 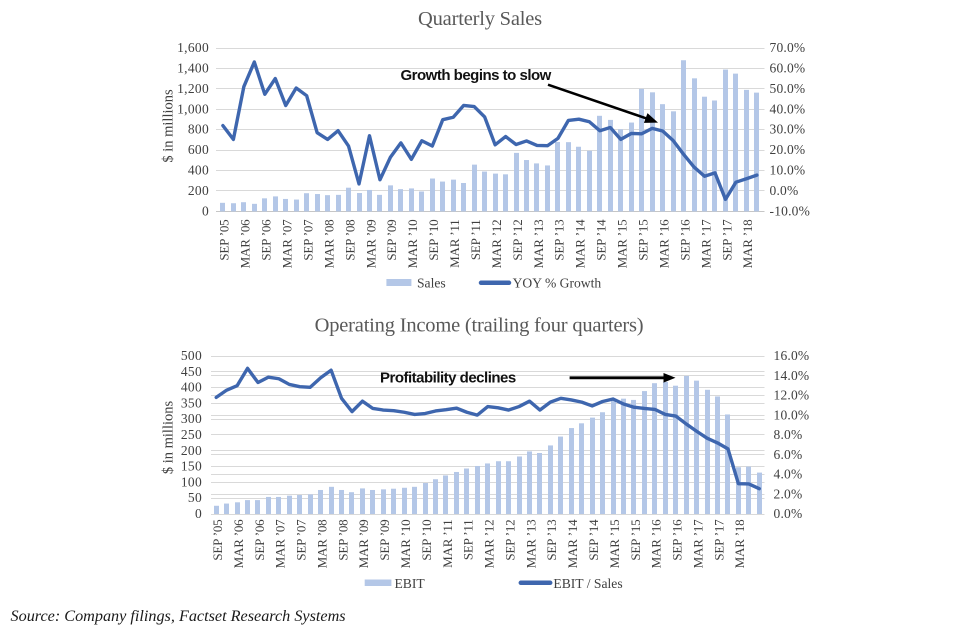 What do you see at coordinates (193, 47) in the screenshot?
I see `svg-text: 1,600` at bounding box center [193, 47].